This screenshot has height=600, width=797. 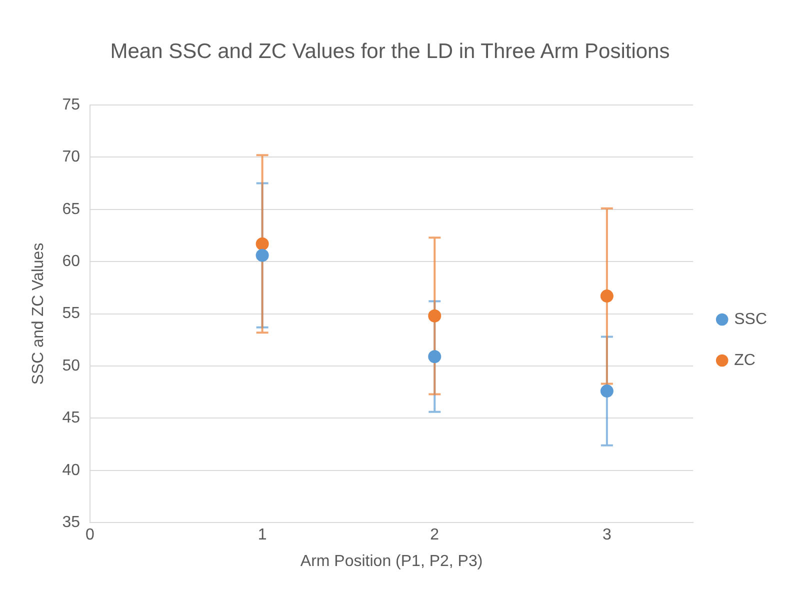 I want to click on x-tick-label: 3, so click(x=607, y=535).